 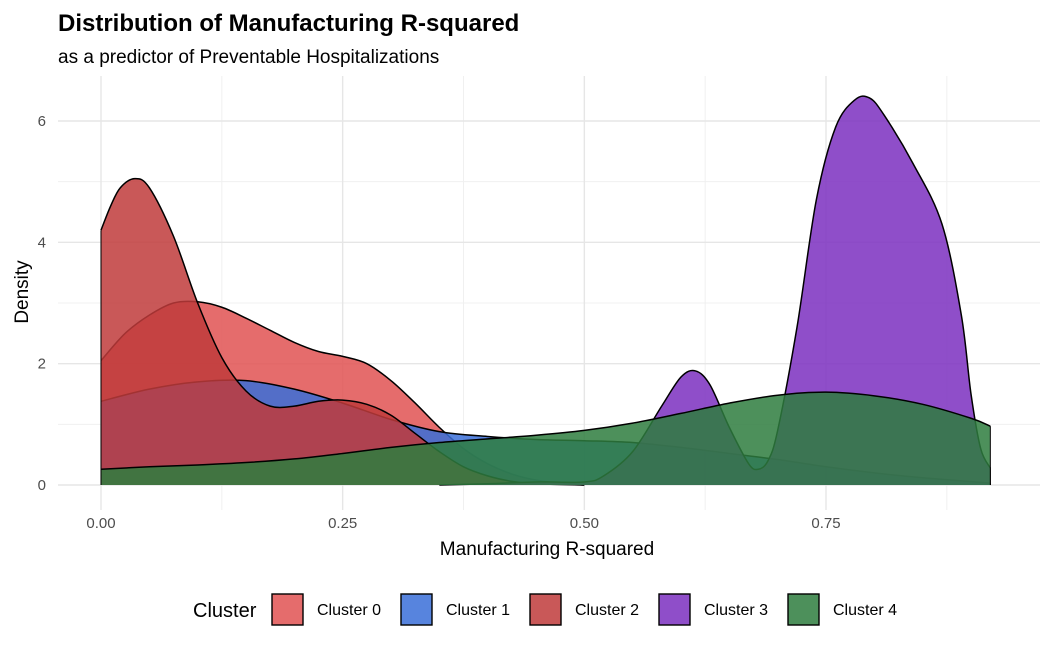 I want to click on x-tick-label: 0.75, so click(x=825, y=523).